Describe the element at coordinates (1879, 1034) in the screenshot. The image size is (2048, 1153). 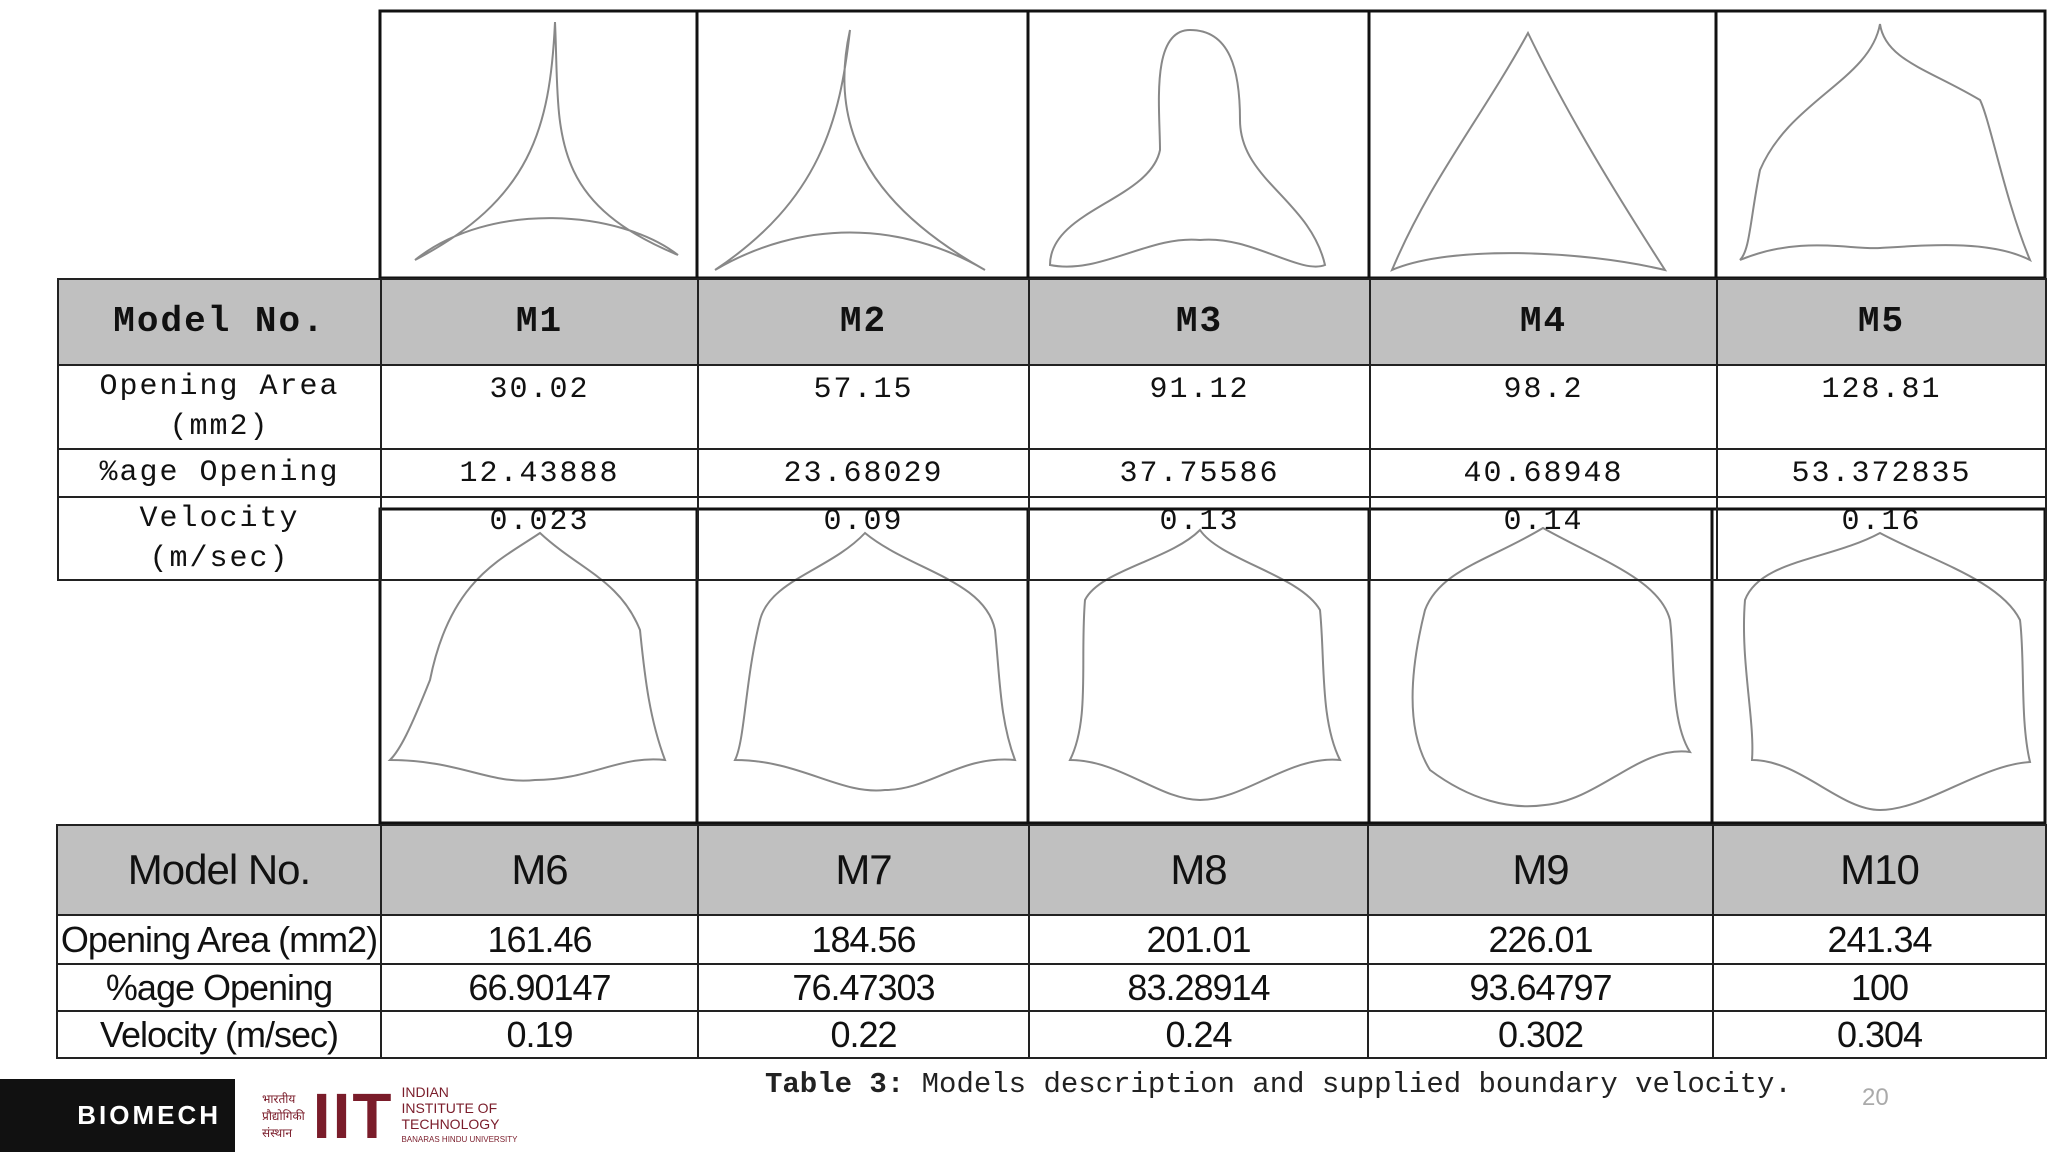
I see `table-cell: 0.304` at that location.